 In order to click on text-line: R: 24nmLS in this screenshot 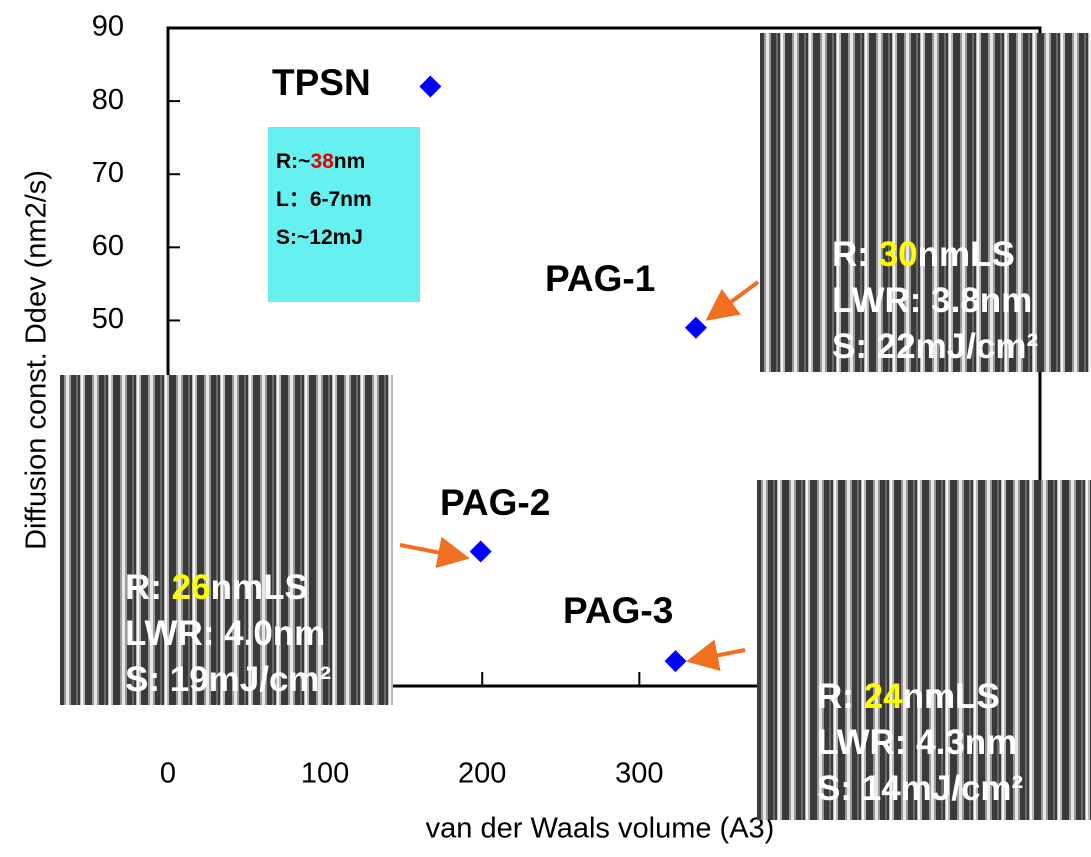, I will do `click(920, 697)`.